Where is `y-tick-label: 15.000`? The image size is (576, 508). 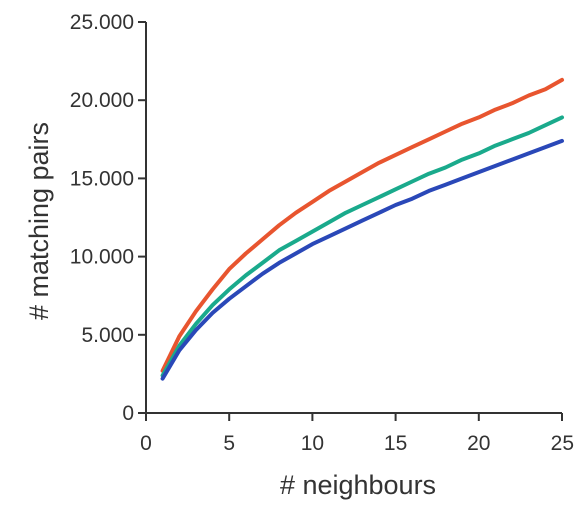
y-tick-label: 15.000 is located at coordinates (102, 178).